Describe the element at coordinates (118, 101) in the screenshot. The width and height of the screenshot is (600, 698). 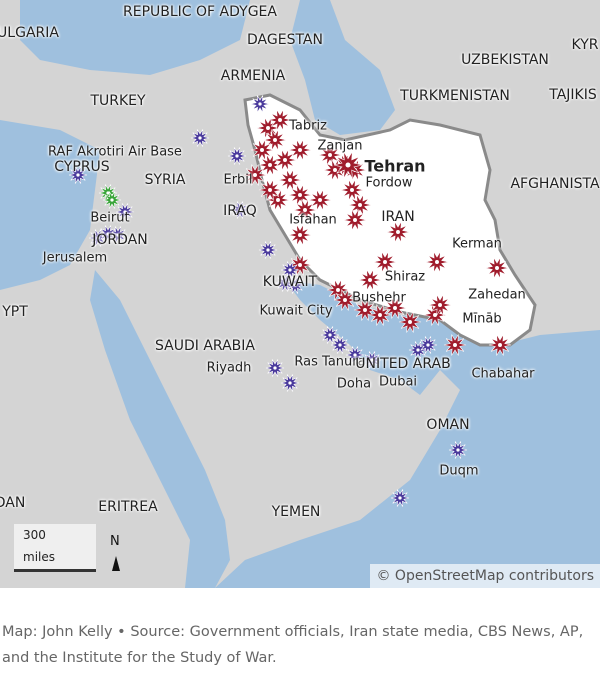
I see `country-label-turkey: TURKEY` at that location.